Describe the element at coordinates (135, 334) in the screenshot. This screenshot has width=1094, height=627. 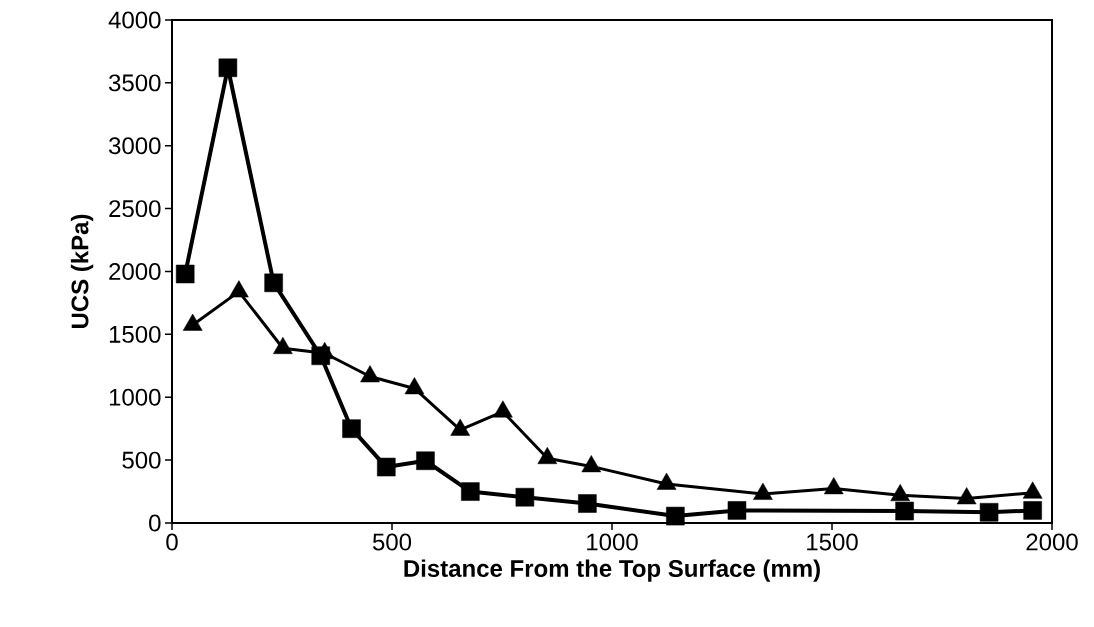
I see `y-tick-label: 1500` at that location.